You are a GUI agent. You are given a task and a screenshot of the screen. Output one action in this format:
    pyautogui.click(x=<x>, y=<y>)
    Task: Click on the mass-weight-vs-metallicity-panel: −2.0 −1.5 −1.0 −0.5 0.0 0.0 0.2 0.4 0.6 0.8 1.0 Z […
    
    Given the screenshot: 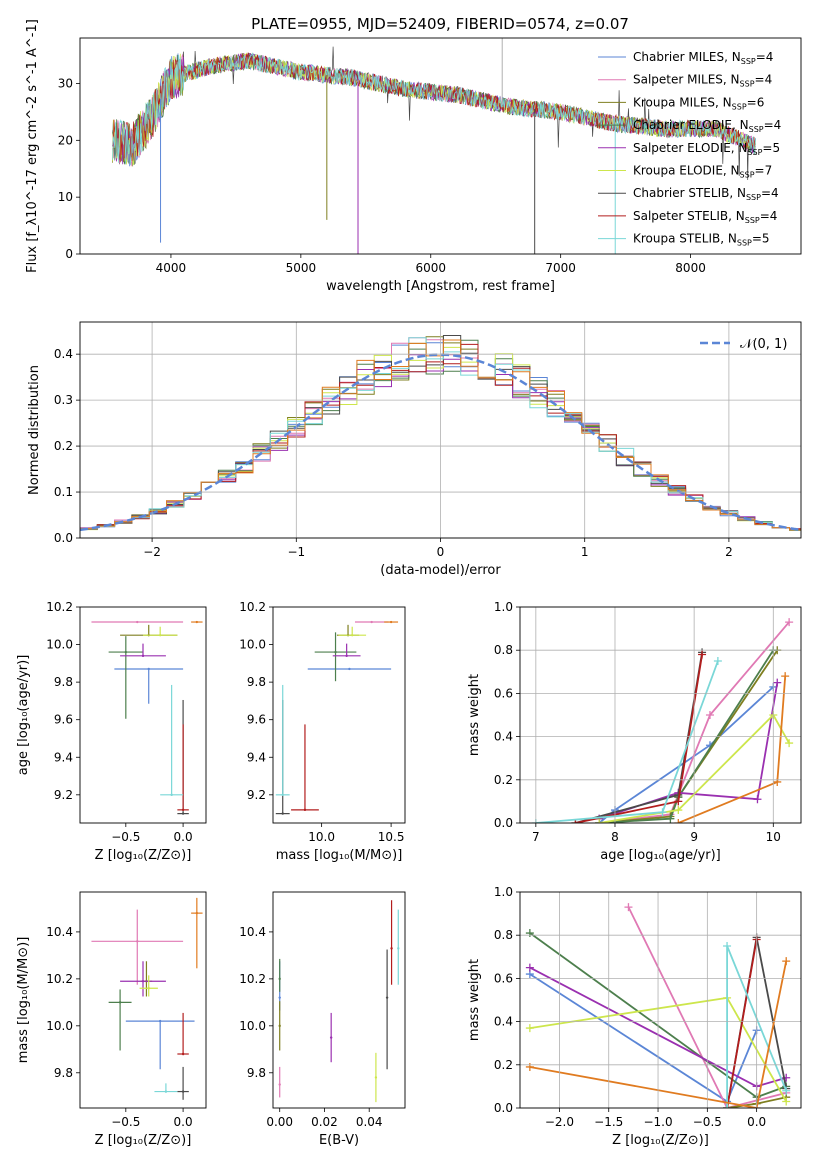 What is the action you would take?
    pyautogui.click(x=634, y=1016)
    